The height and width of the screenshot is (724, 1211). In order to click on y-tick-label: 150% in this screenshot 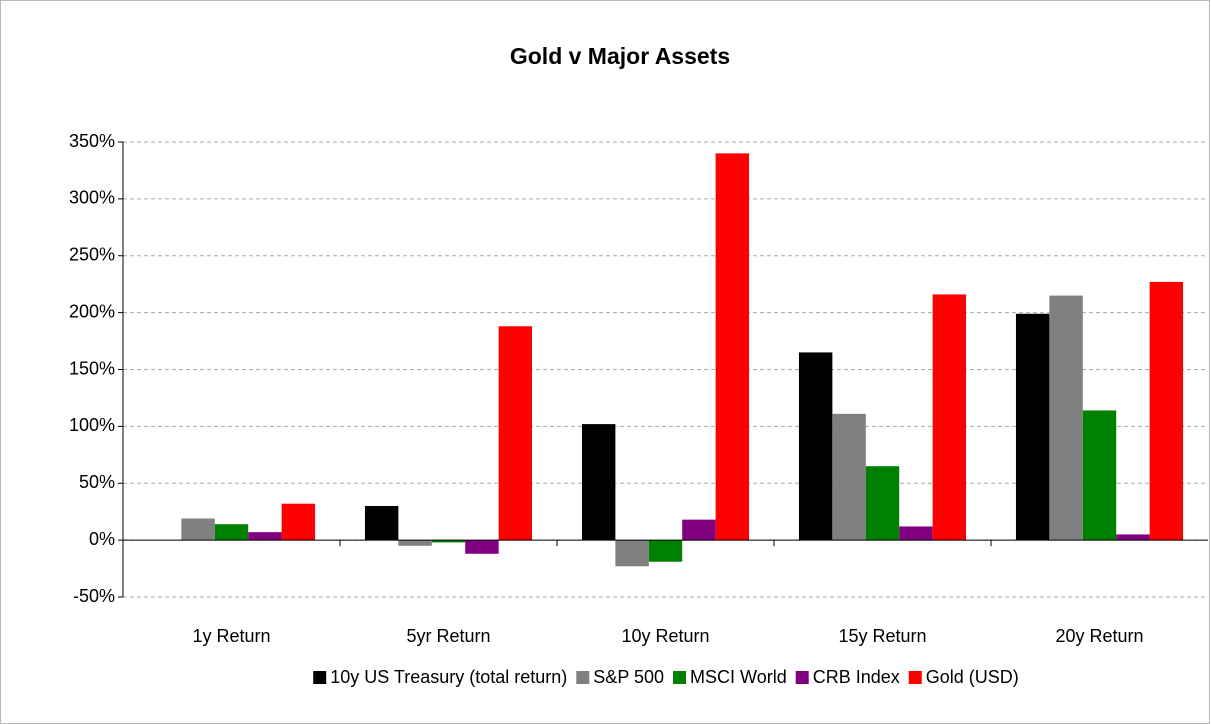, I will do `click(92, 368)`.